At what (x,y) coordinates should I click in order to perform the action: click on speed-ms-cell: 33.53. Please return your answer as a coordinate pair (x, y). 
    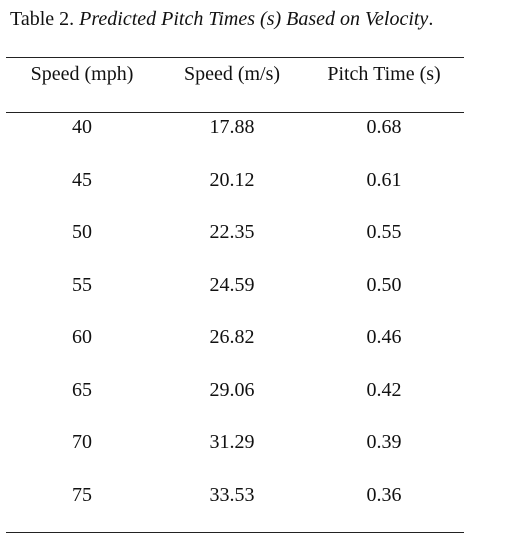
    Looking at the image, I should click on (232, 494).